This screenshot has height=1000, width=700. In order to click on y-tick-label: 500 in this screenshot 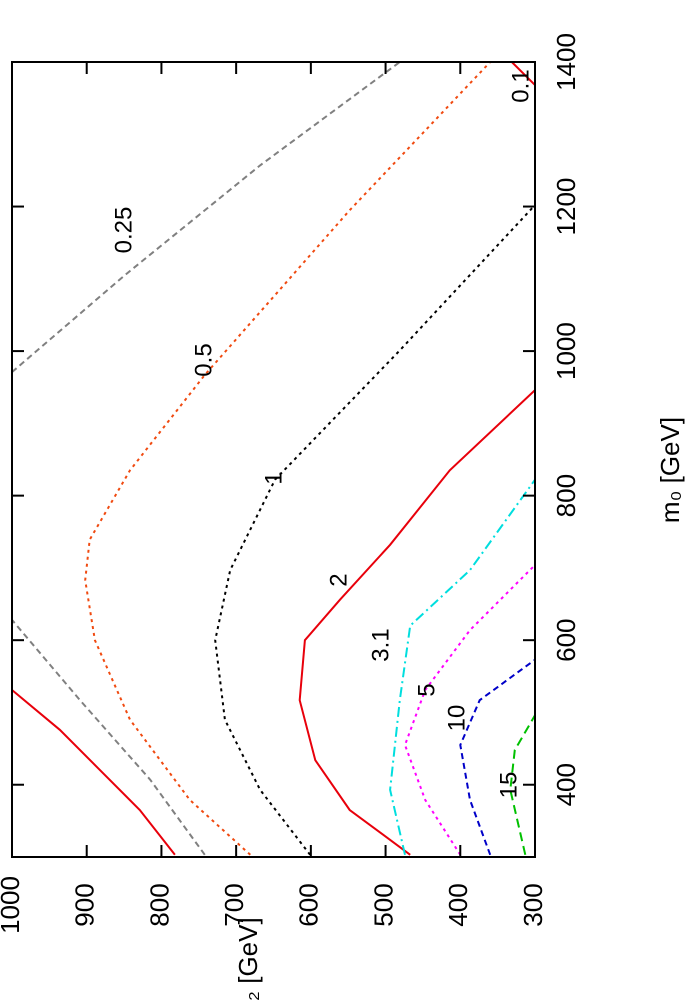, I will do `click(383, 904)`.